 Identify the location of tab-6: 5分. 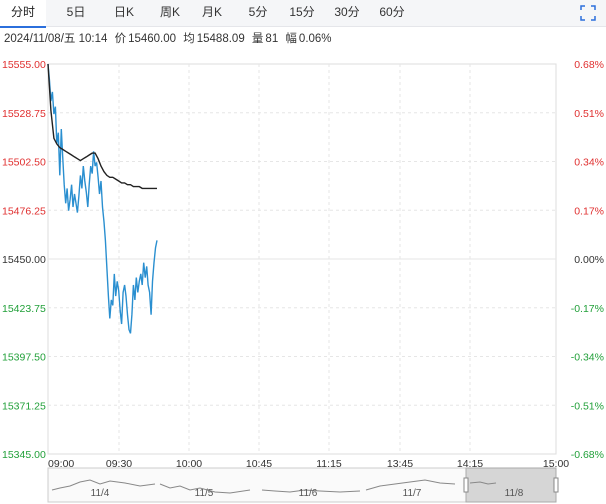
(258, 12).